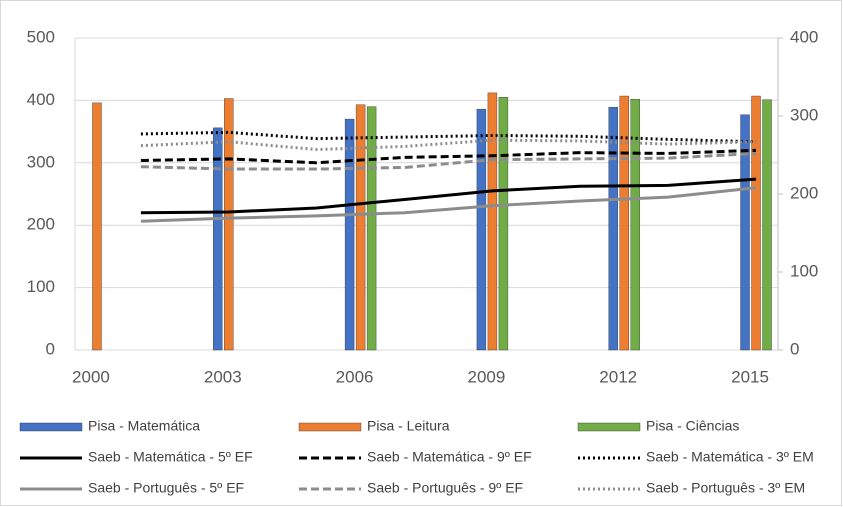 The width and height of the screenshot is (843, 507). I want to click on legend-label: Saeb - Matemática - 5º EF, so click(170, 457).